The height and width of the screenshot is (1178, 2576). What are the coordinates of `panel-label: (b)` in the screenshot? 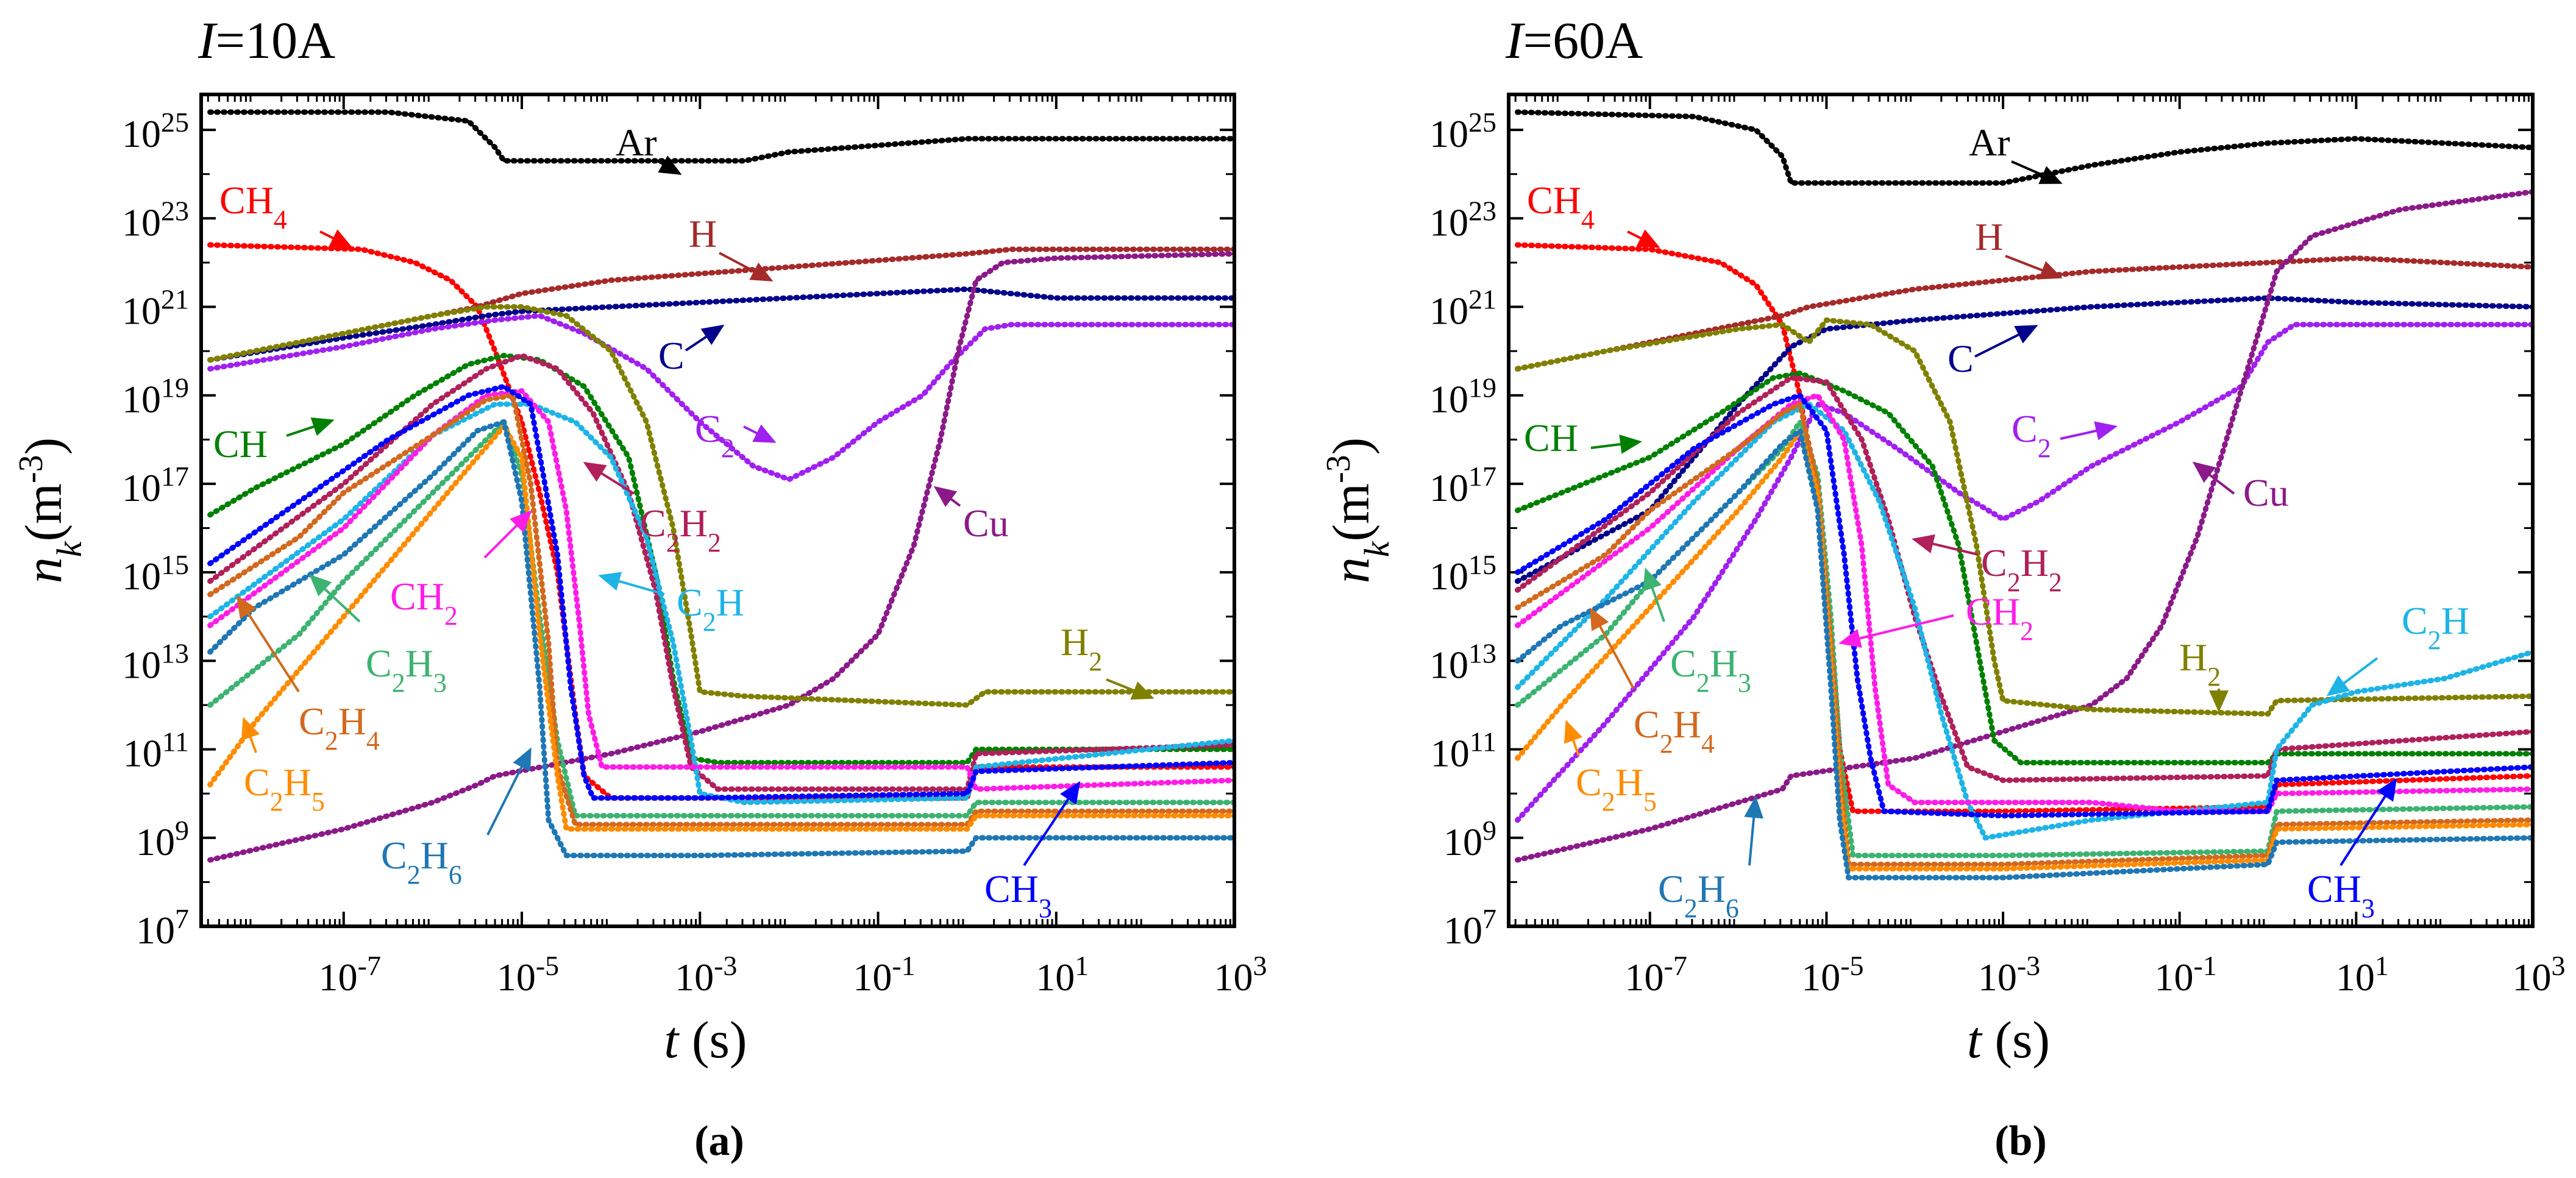 It's located at (2020, 1142).